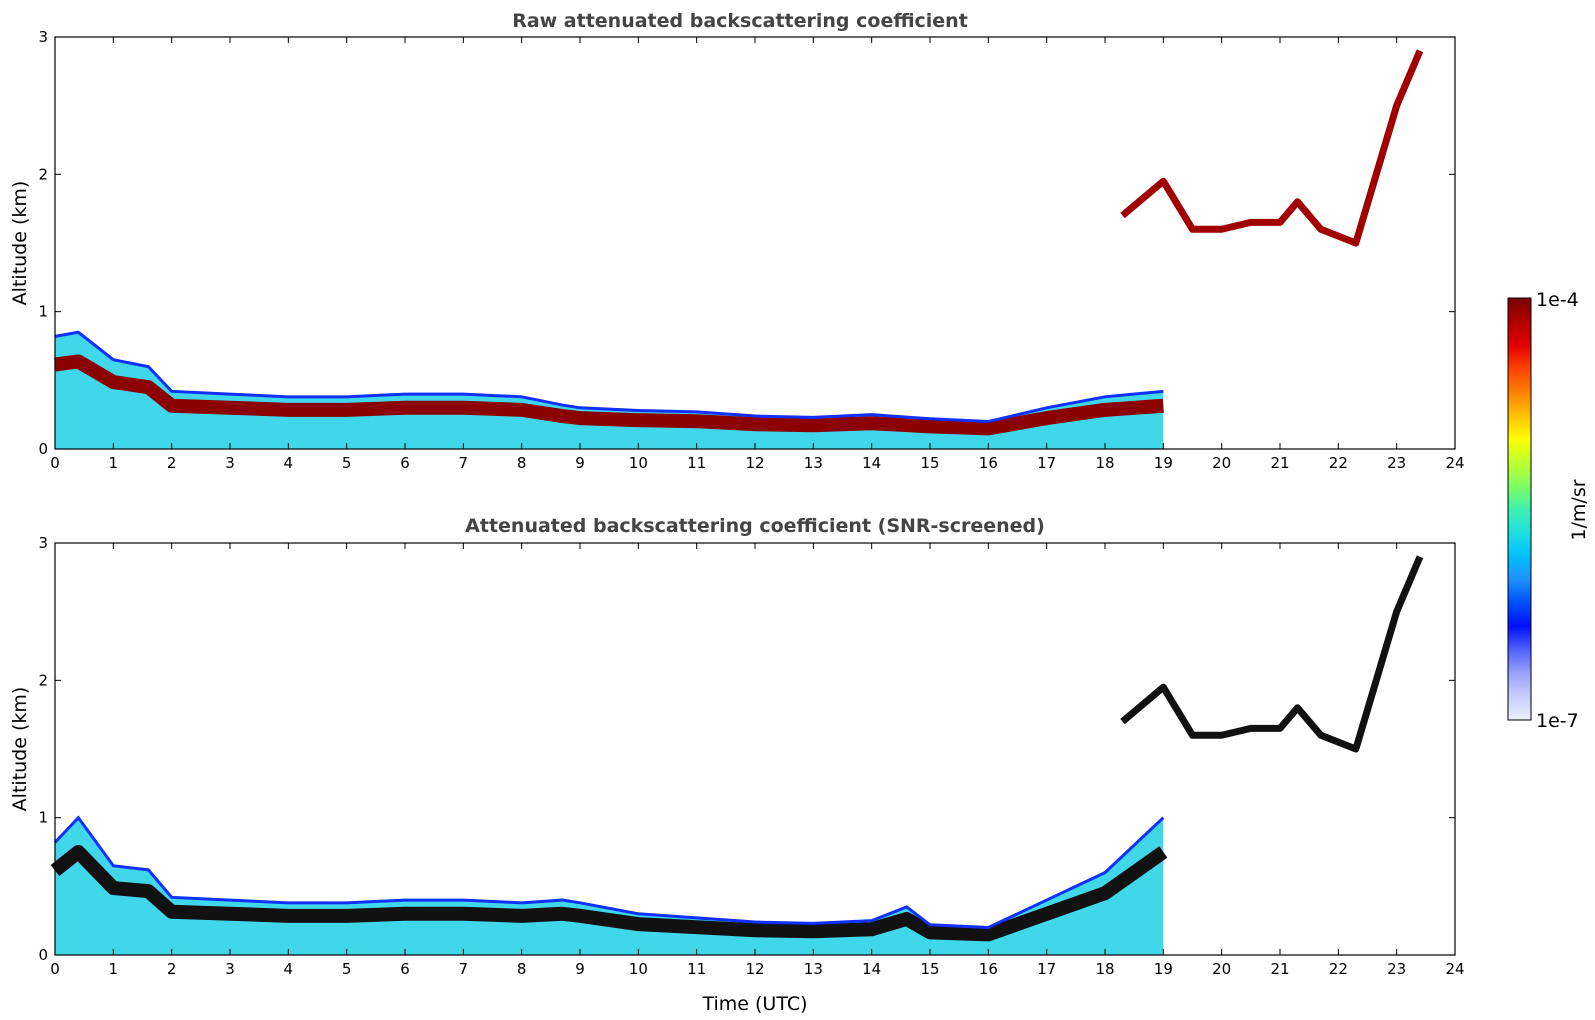  What do you see at coordinates (1338, 463) in the screenshot?
I see `panel-raw-x-tick-label: 22` at bounding box center [1338, 463].